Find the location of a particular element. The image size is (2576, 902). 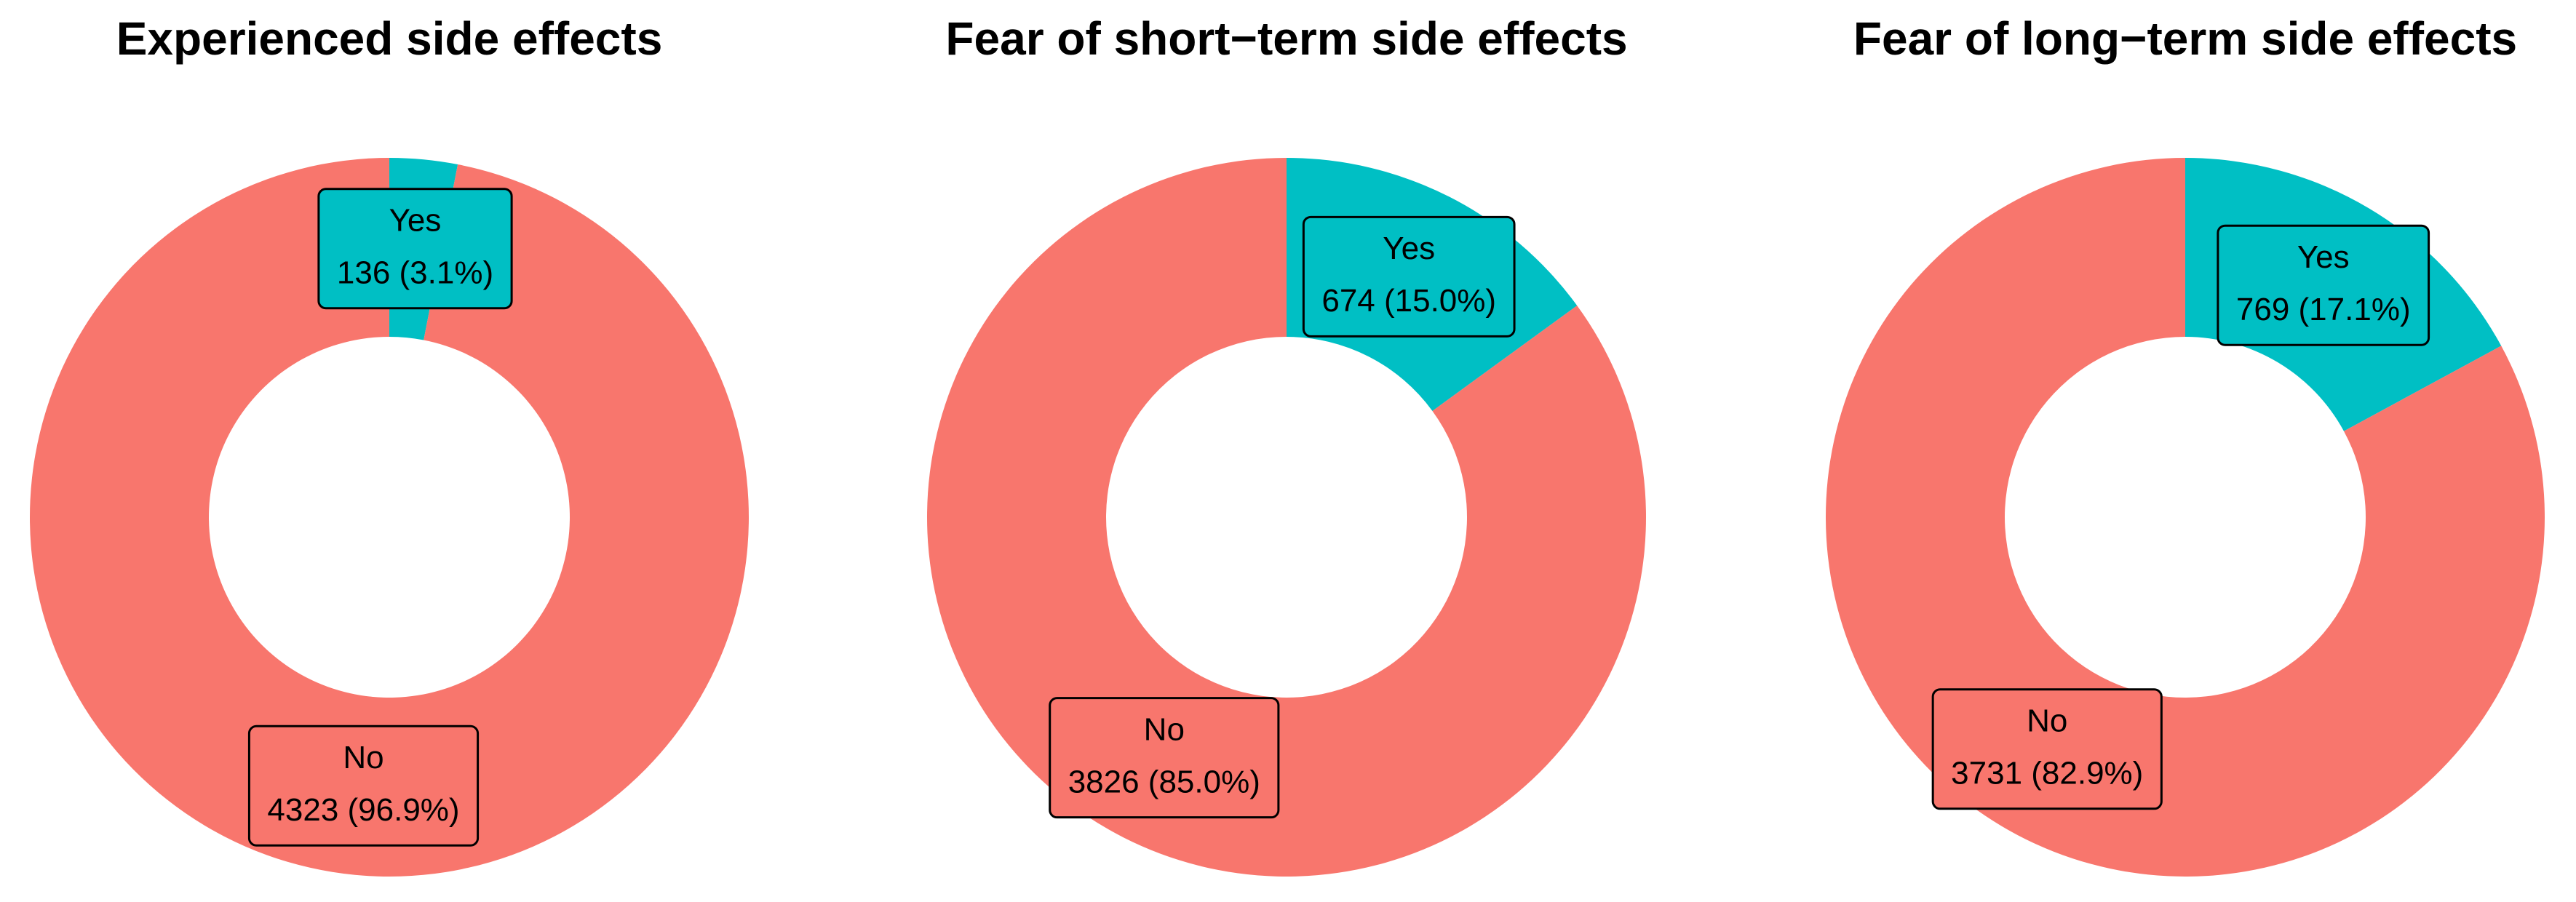

value-label: 136 (3.1%) is located at coordinates (415, 272).